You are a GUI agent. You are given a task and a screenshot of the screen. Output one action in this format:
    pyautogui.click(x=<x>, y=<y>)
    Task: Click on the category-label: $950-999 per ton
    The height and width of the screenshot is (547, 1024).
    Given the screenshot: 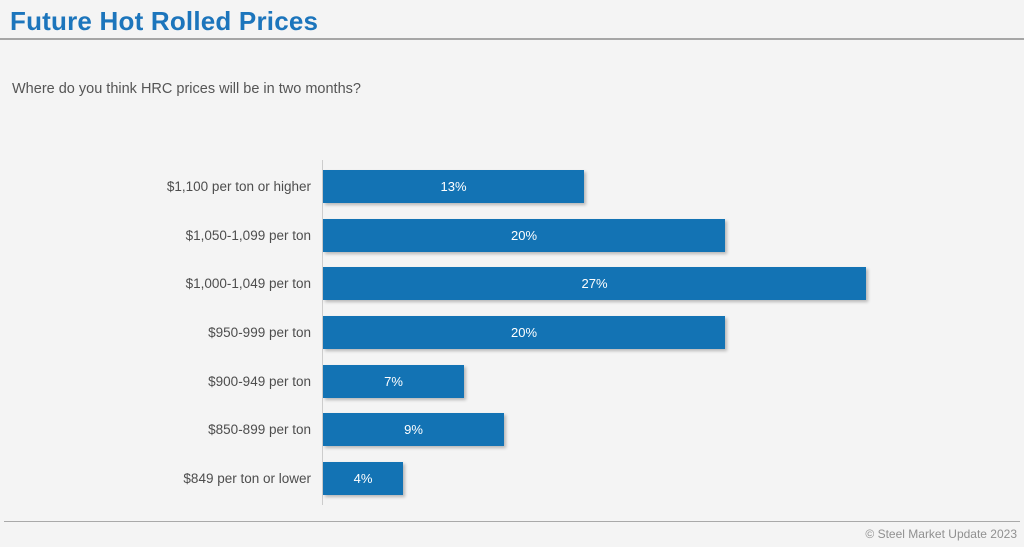 What is the action you would take?
    pyautogui.click(x=259, y=333)
    